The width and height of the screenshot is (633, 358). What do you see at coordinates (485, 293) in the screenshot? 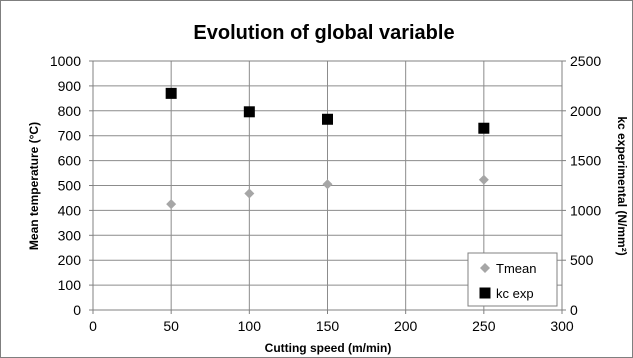
I see `legend-marker-square` at bounding box center [485, 293].